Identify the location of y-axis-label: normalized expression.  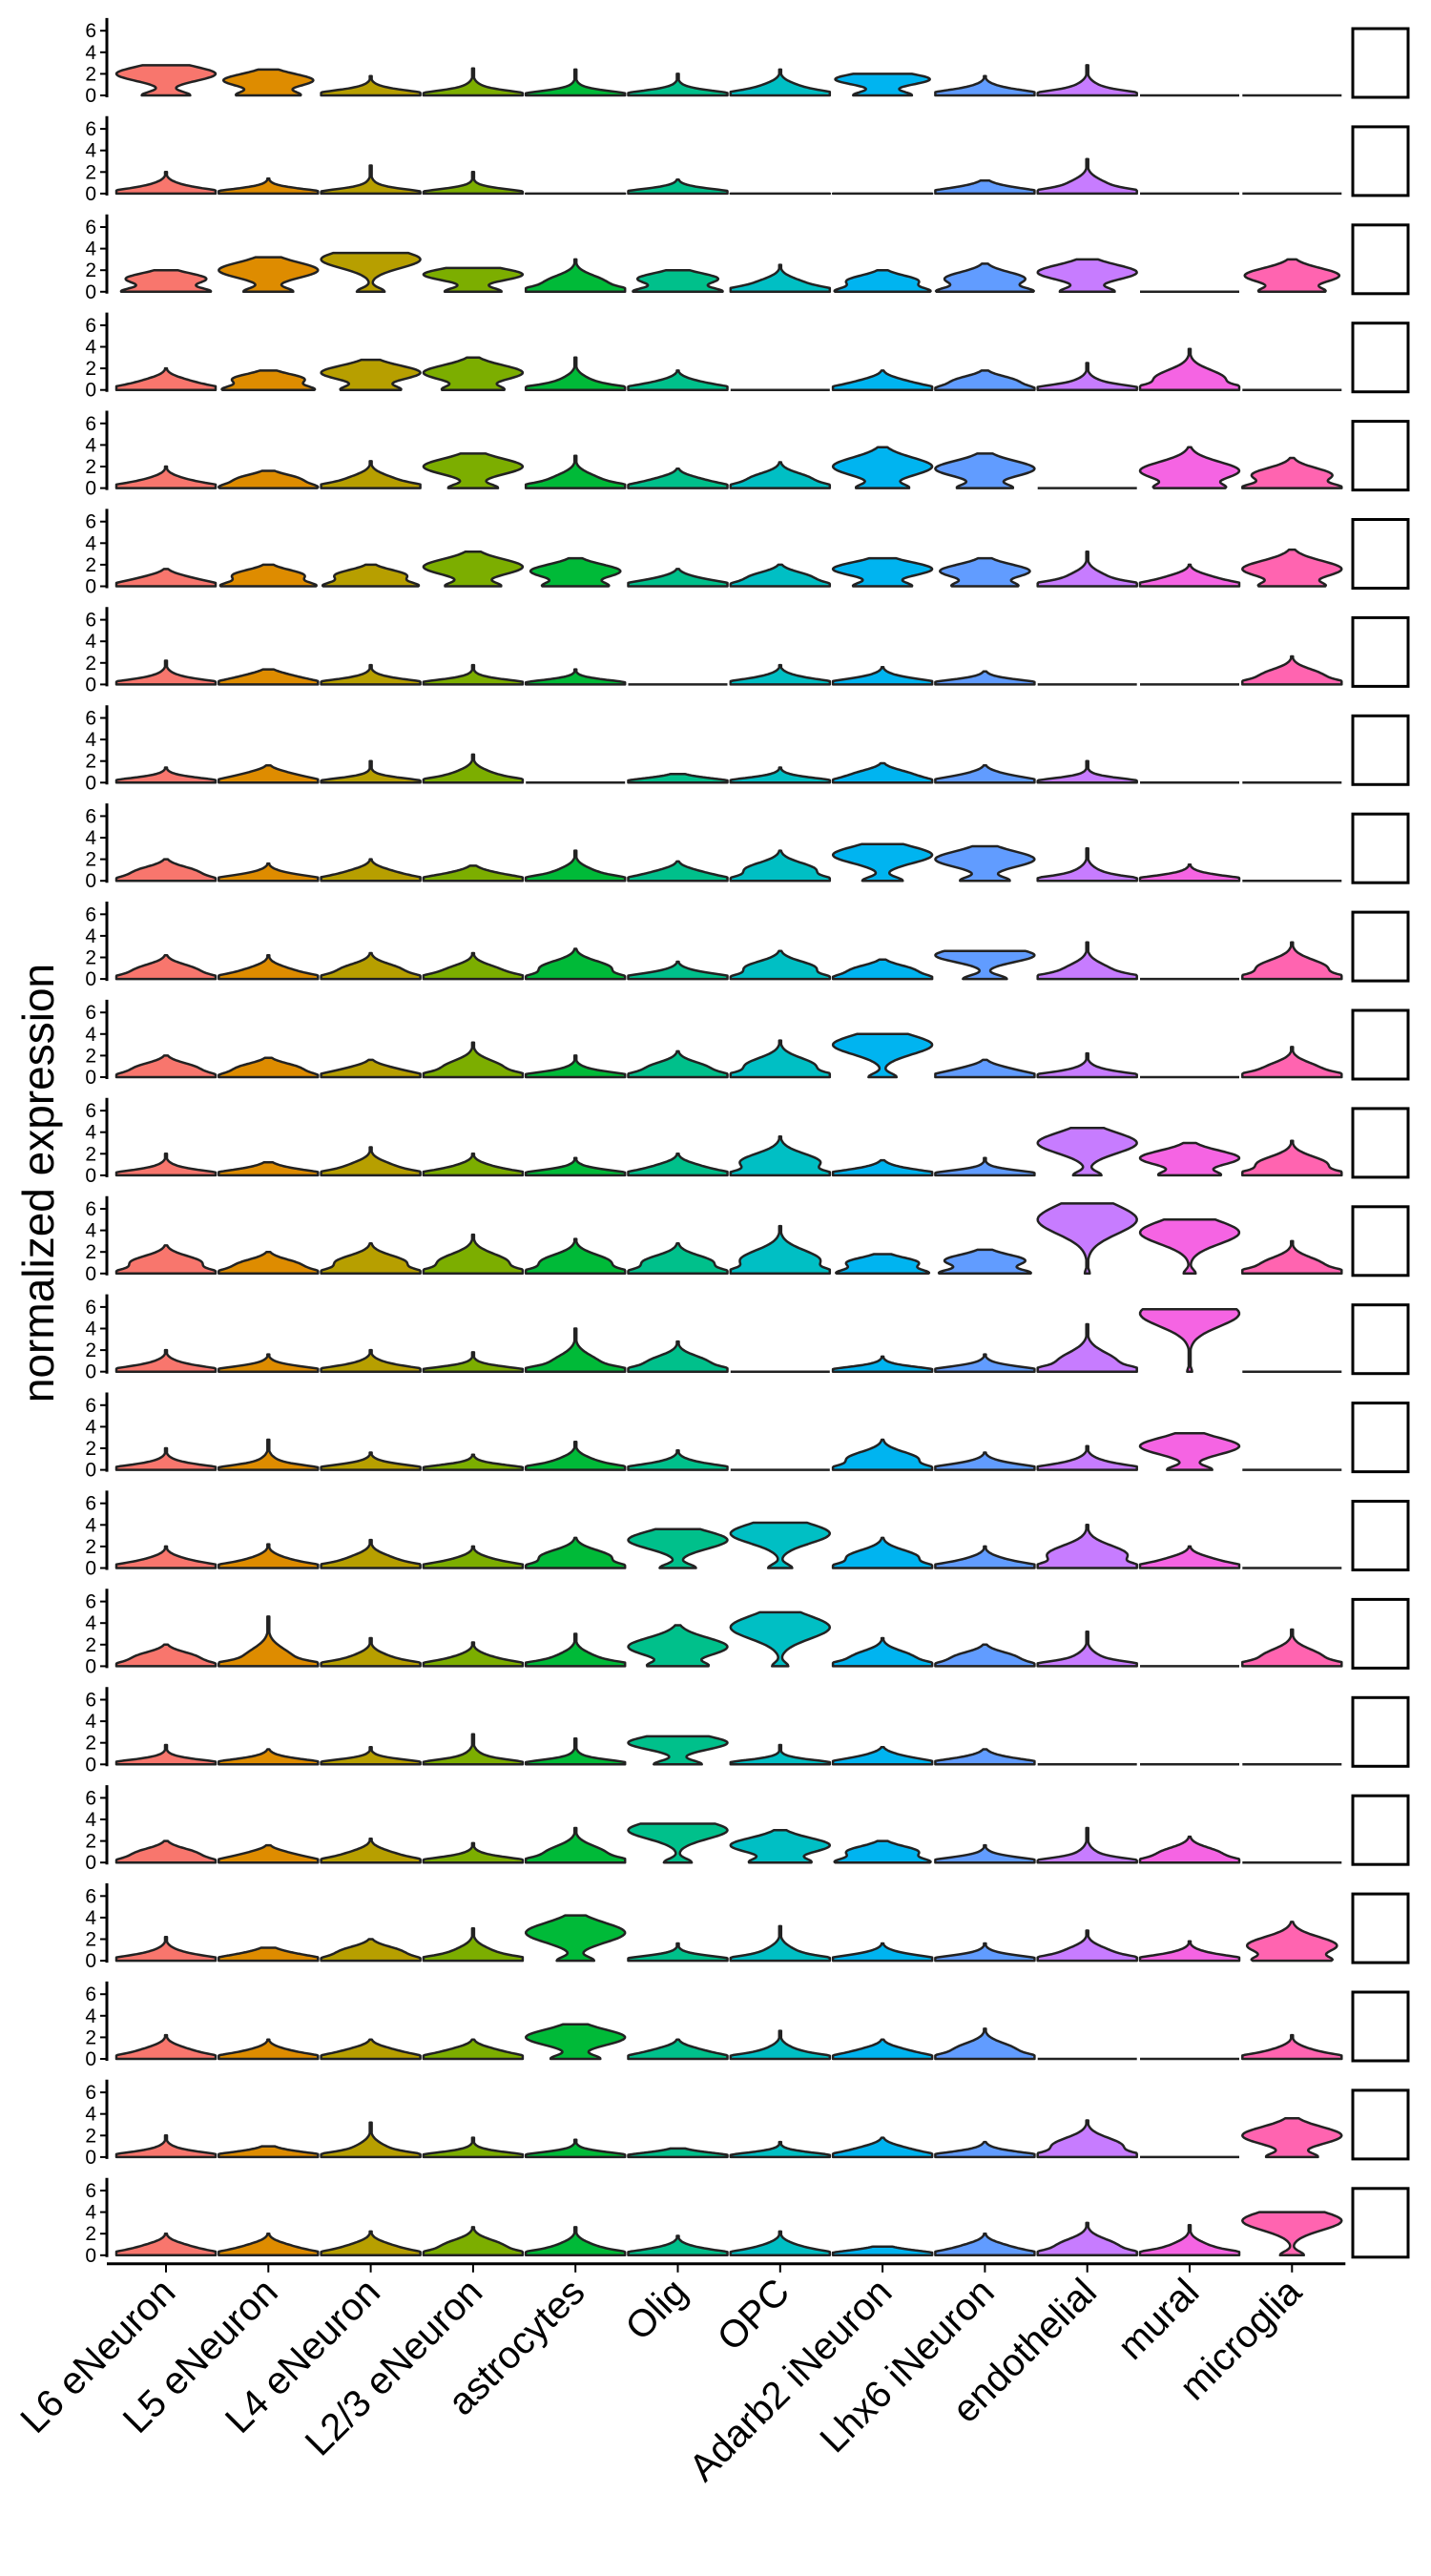
(38, 1183).